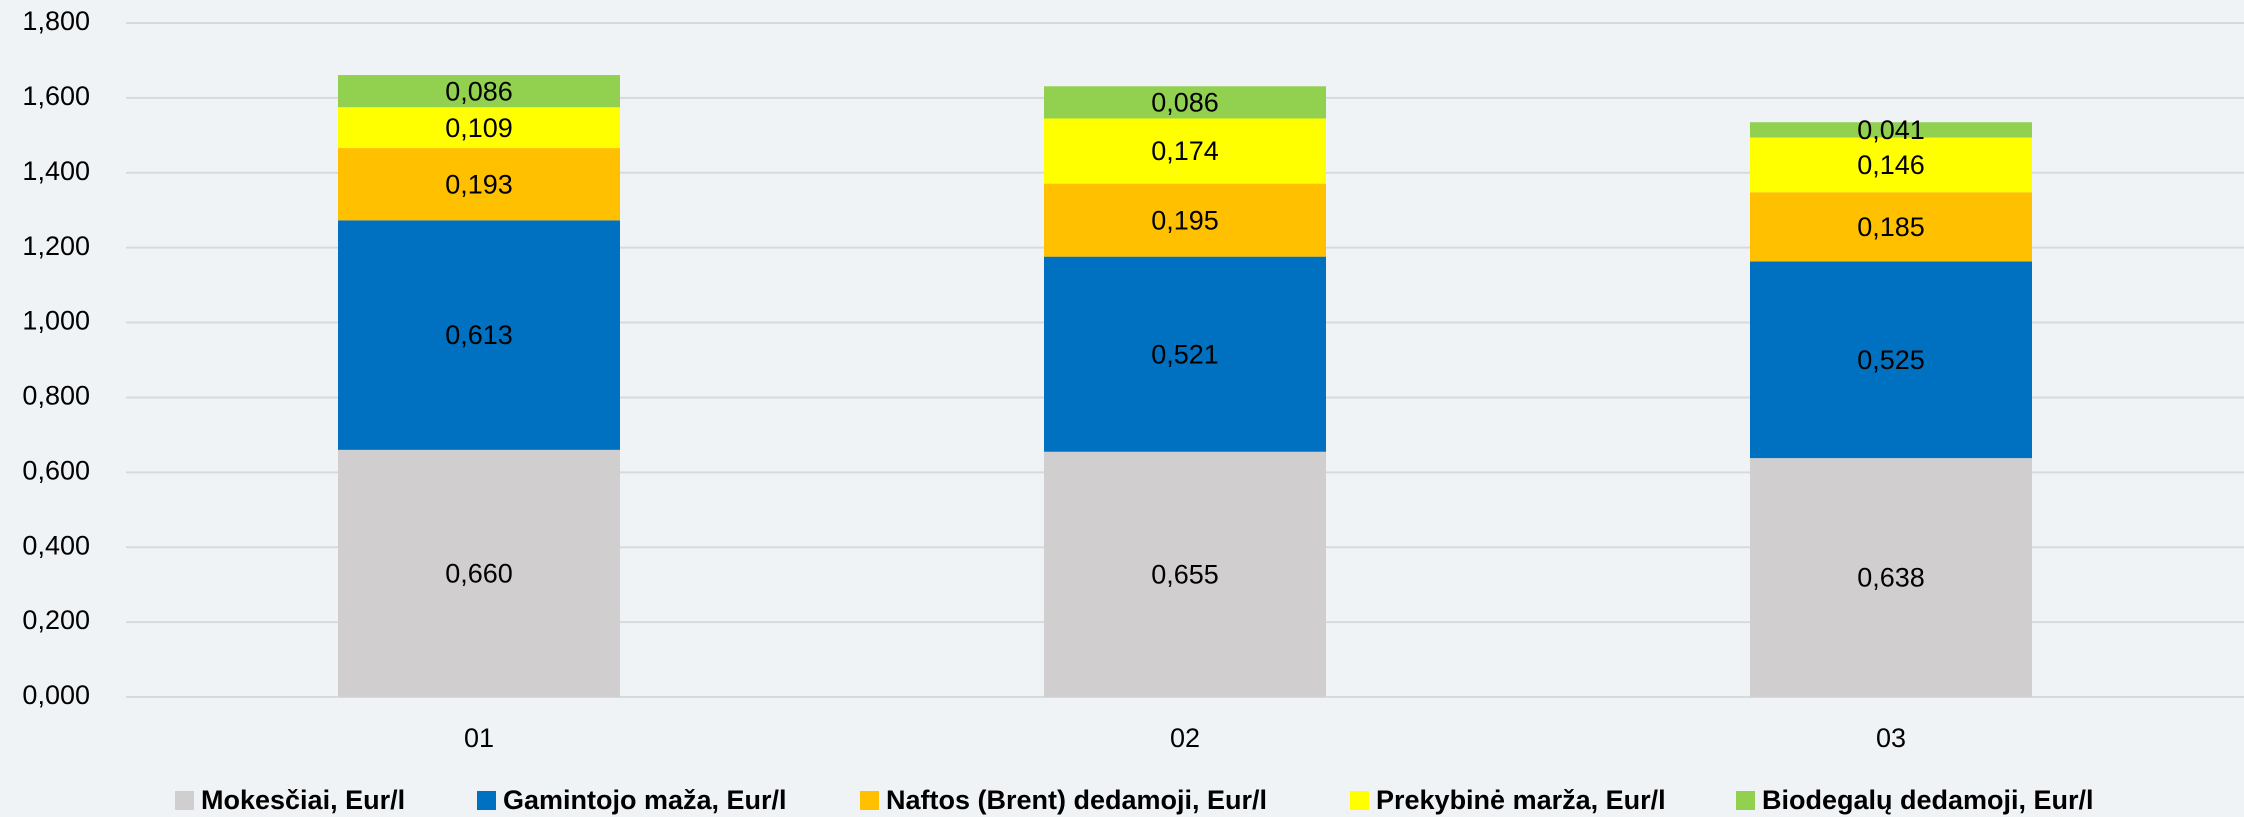 The image size is (2244, 817). What do you see at coordinates (56, 321) in the screenshot?
I see `y-tick-label: 1,000` at bounding box center [56, 321].